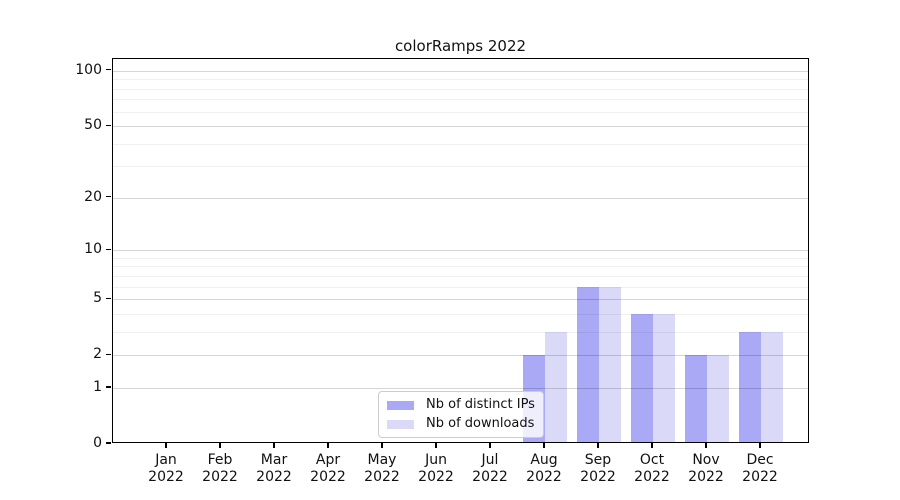 The height and width of the screenshot is (500, 900). I want to click on chart-title: colorRamps 2022, so click(460, 46).